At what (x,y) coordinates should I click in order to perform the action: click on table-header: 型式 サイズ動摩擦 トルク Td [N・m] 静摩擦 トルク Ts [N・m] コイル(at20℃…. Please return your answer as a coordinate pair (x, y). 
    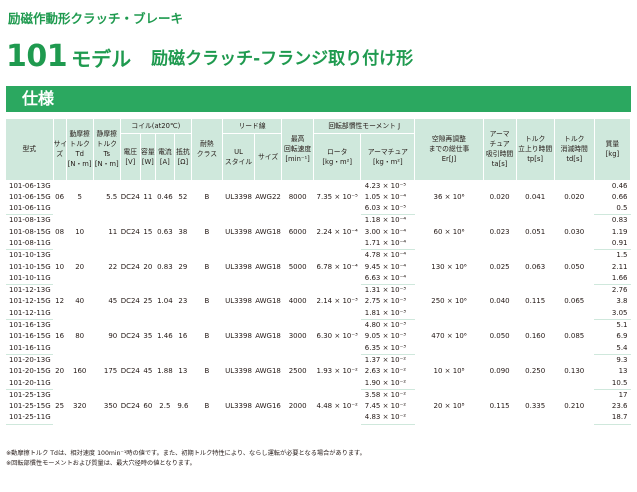
    Looking at the image, I should click on (319, 150).